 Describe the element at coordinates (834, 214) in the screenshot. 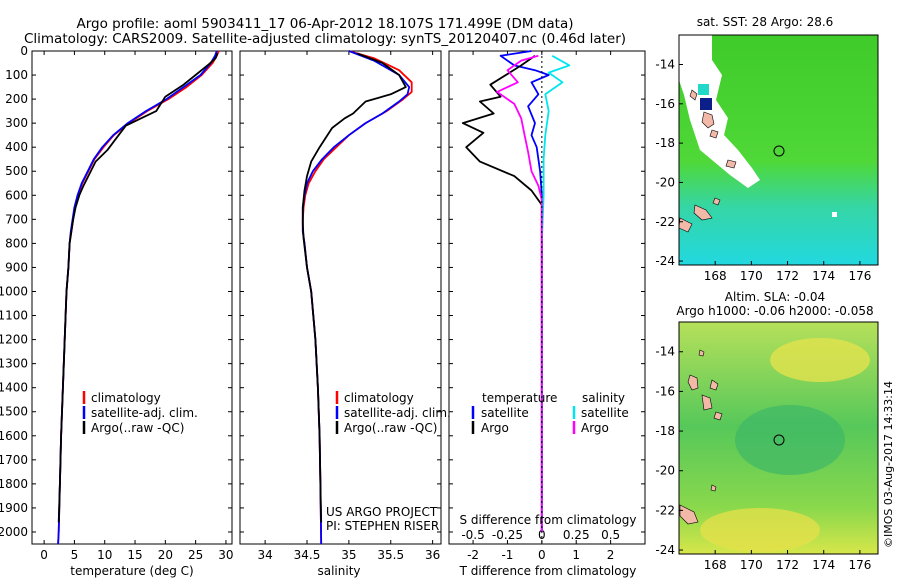

I see `sst-no-data-cell` at that location.